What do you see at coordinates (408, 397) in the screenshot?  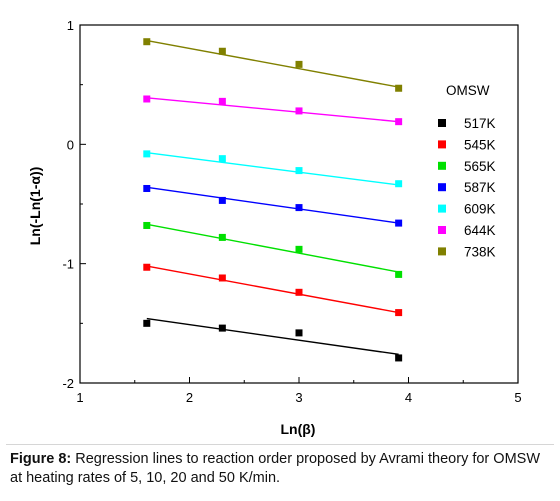 I see `x-tick-label: 4` at bounding box center [408, 397].